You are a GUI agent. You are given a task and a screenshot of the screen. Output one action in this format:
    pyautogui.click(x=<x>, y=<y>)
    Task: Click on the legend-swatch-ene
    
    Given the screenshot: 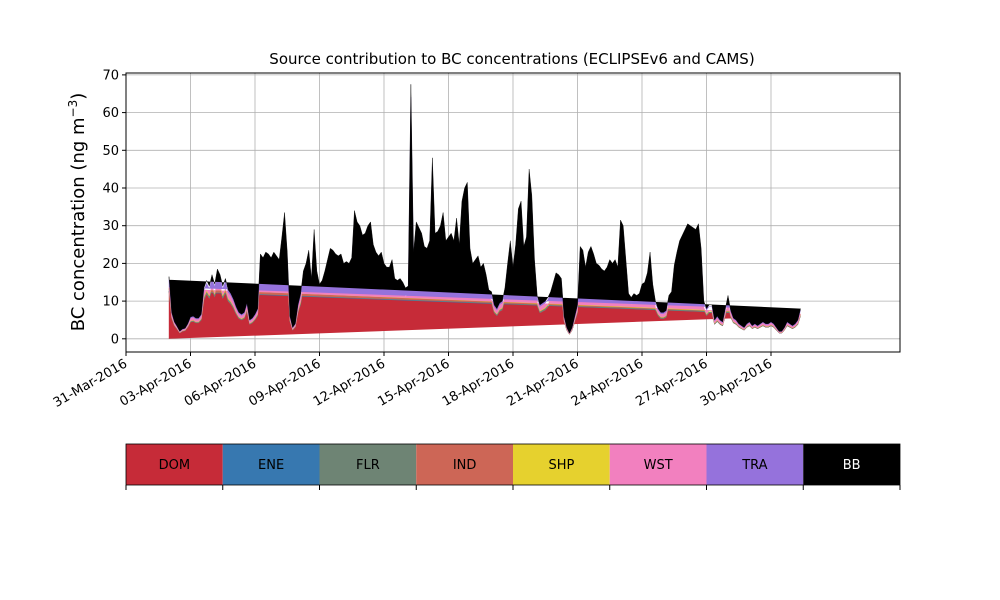 What is the action you would take?
    pyautogui.click(x=271, y=464)
    